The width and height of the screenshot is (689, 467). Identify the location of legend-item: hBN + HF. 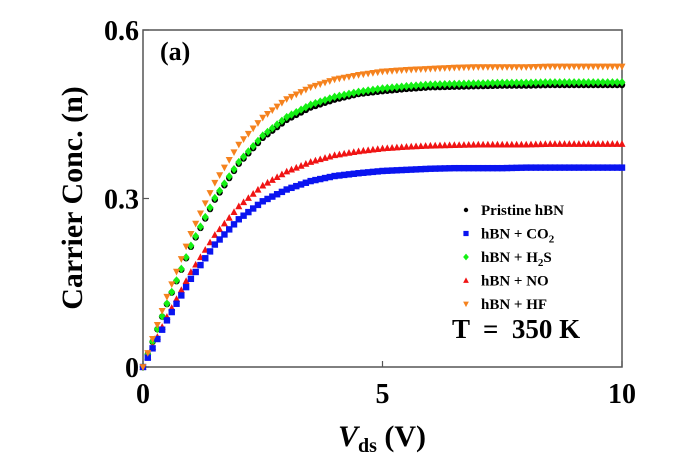
(505, 305).